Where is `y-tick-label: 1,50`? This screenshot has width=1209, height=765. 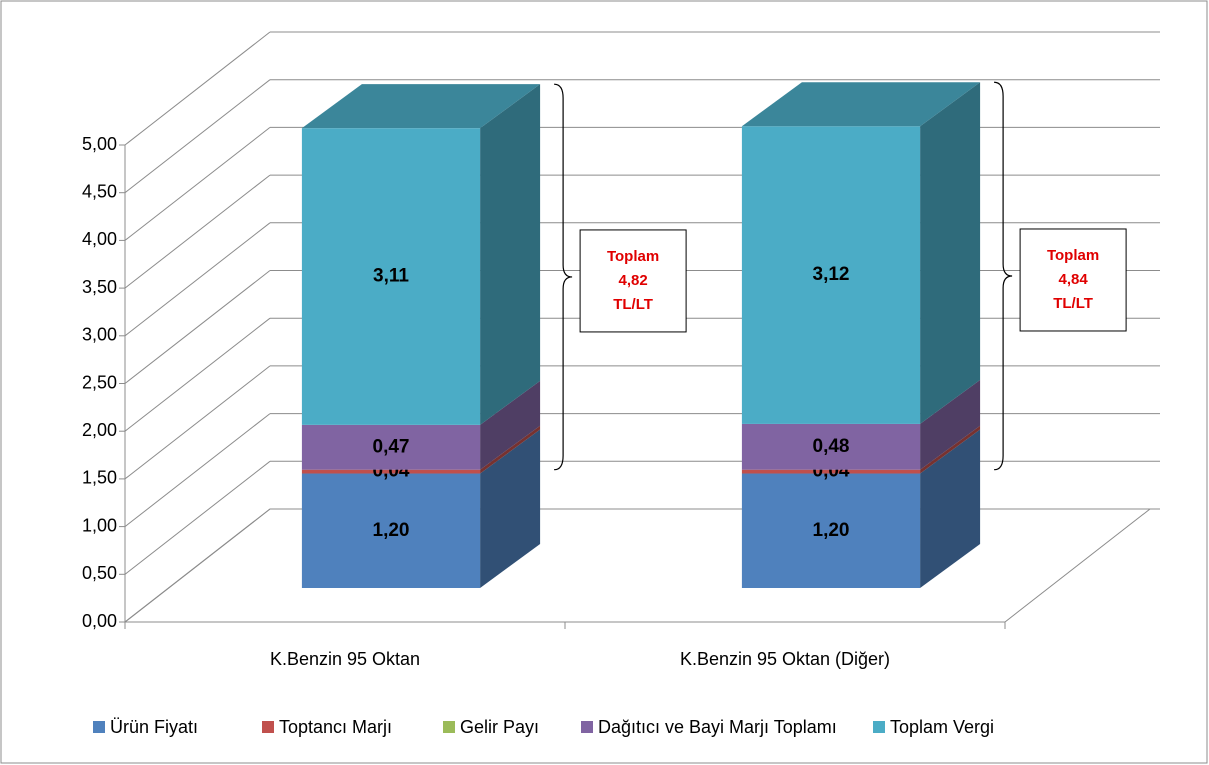
y-tick-label: 1,50 is located at coordinates (99, 478).